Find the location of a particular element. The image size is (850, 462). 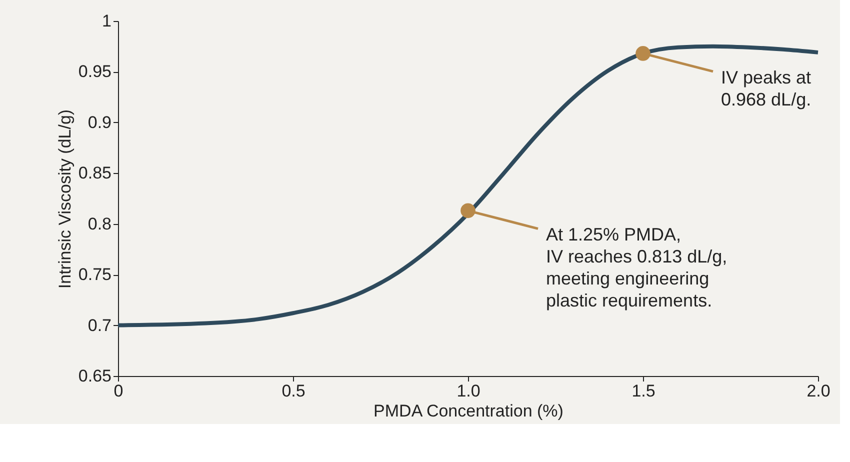

x-tick-label: 1.0 is located at coordinates (468, 391).